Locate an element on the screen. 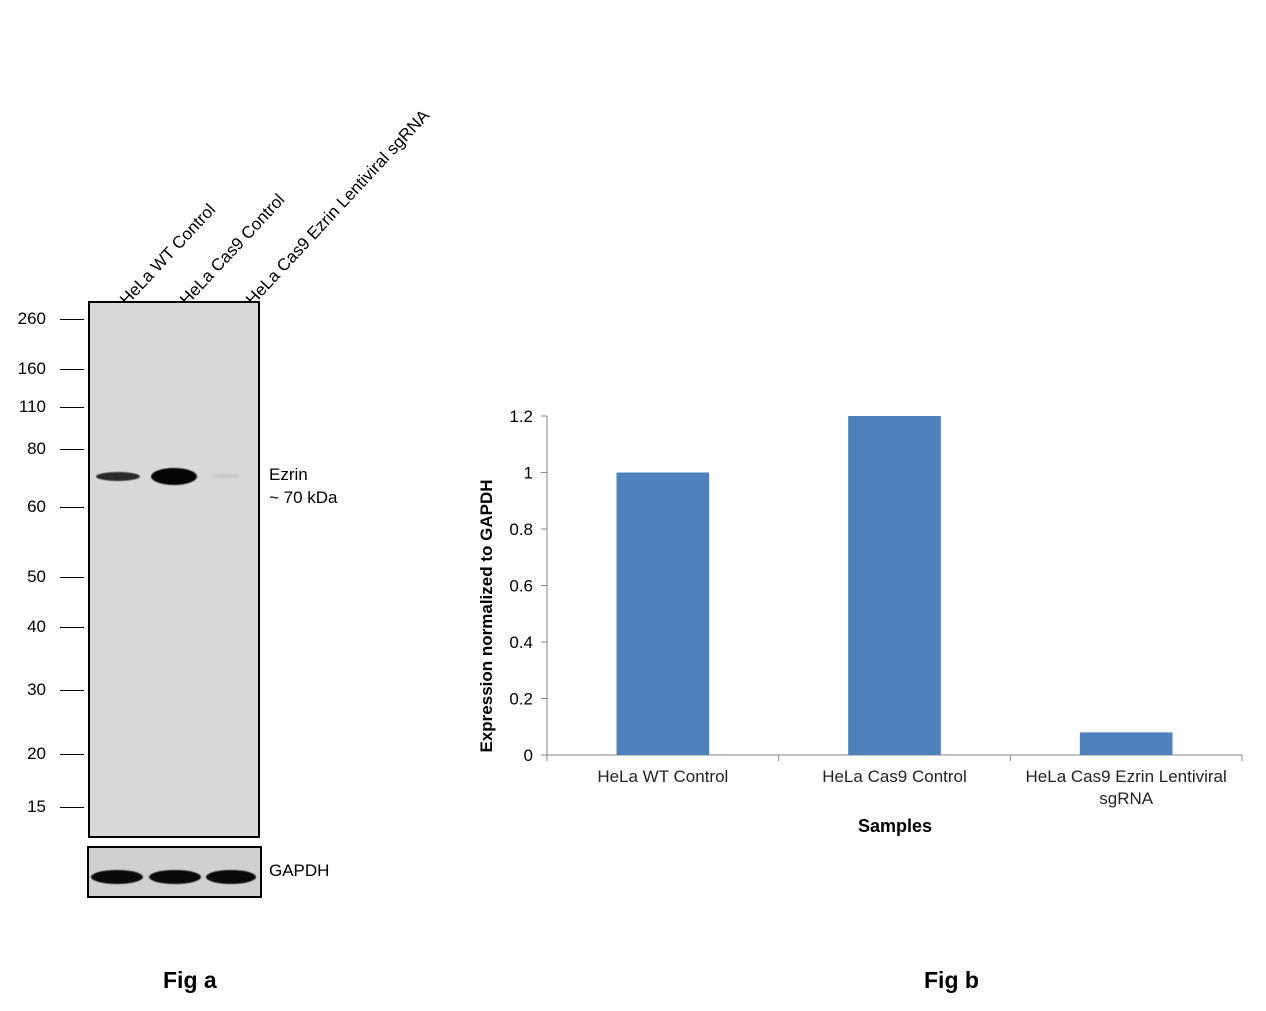 This screenshot has height=1011, width=1266. fig-b-caption: Fig b is located at coordinates (951, 980).